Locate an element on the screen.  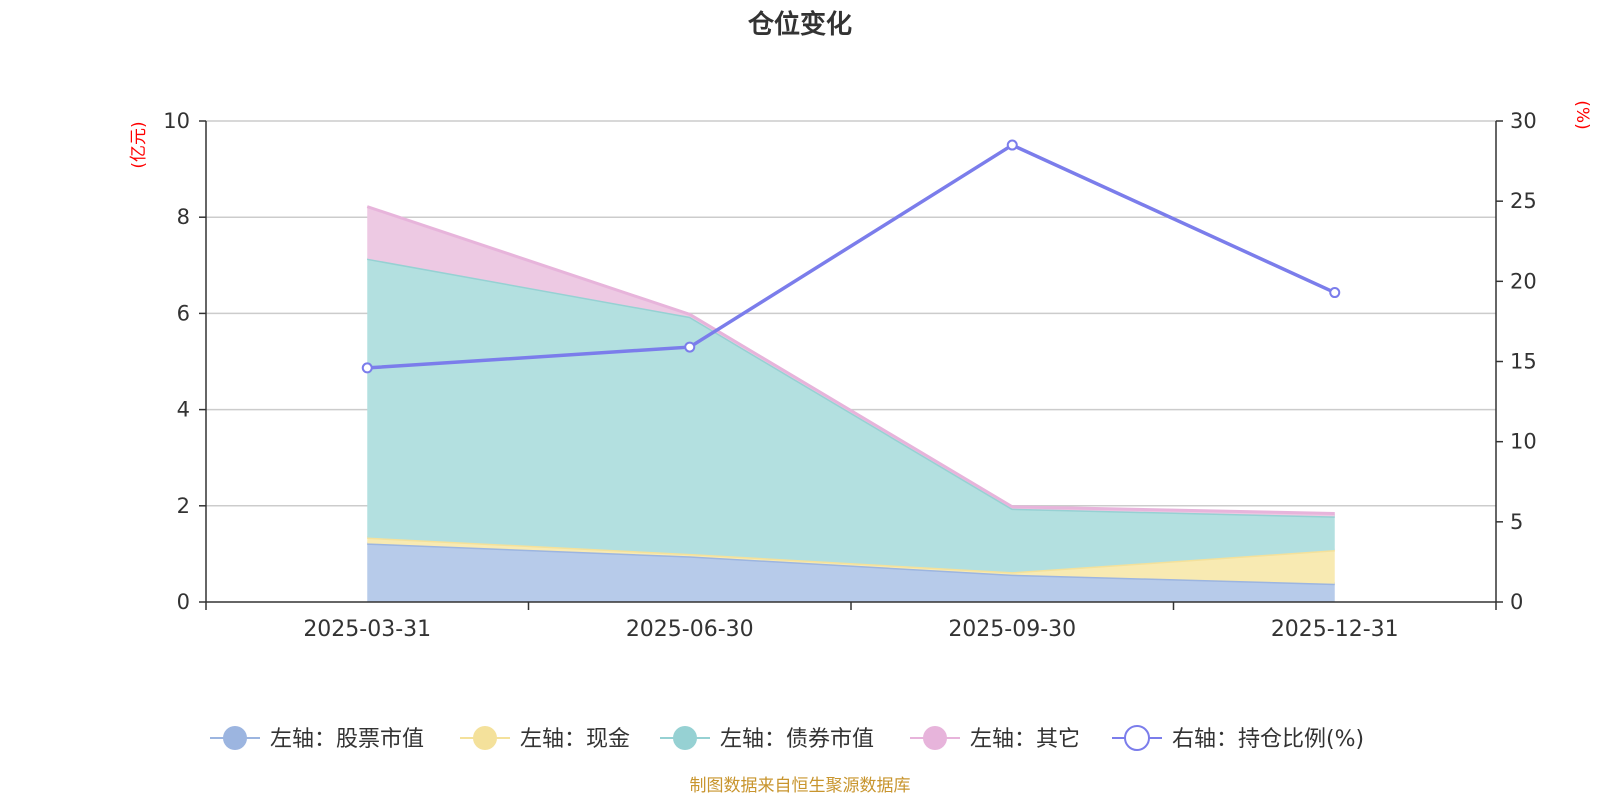
left-tick-label: 4 is located at coordinates (183, 410).